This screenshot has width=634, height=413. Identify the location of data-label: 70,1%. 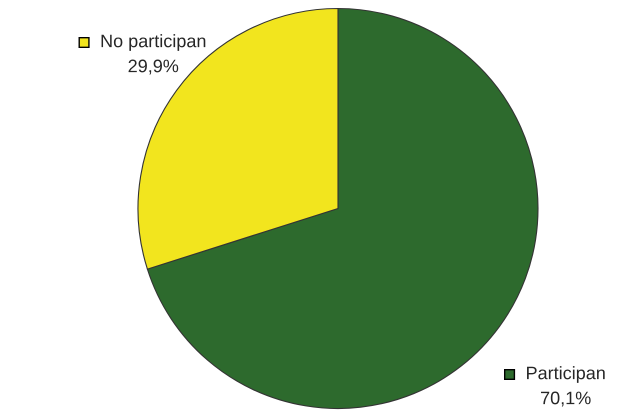
(566, 399).